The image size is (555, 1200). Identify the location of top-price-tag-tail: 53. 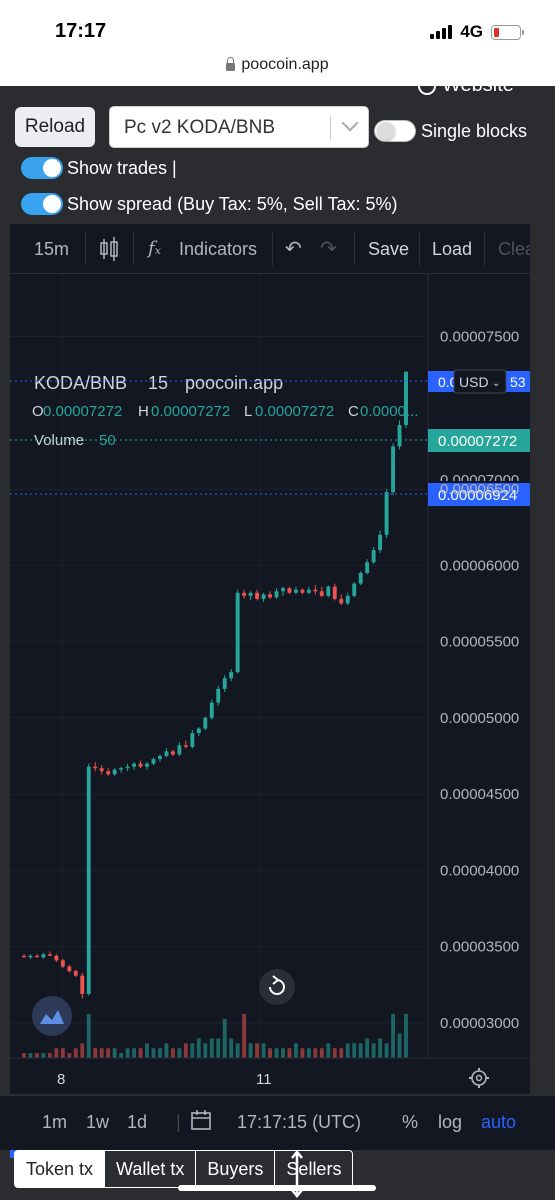
(518, 382).